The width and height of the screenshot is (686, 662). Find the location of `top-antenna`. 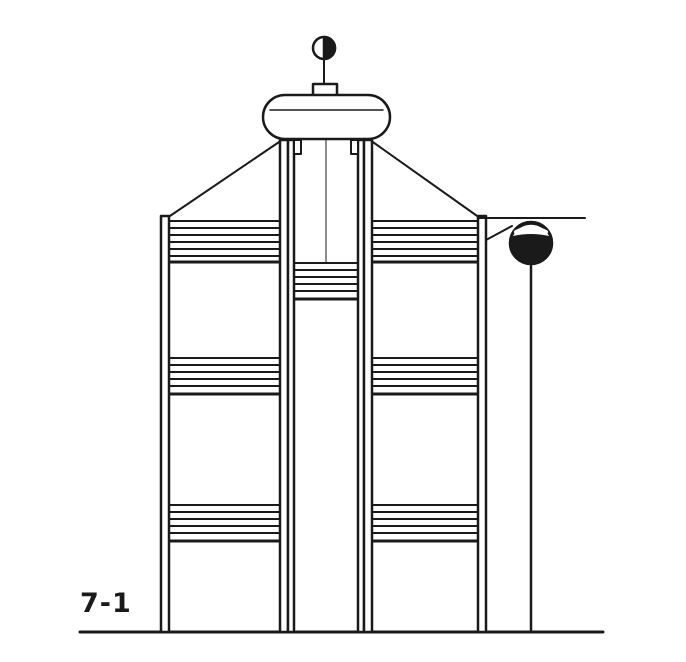

top-antenna is located at coordinates (325, 66).